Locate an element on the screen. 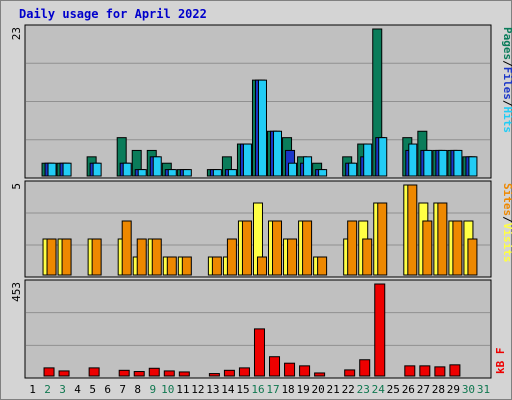 The height and width of the screenshot is (400, 512). x-tick-label: 4 is located at coordinates (77, 389).